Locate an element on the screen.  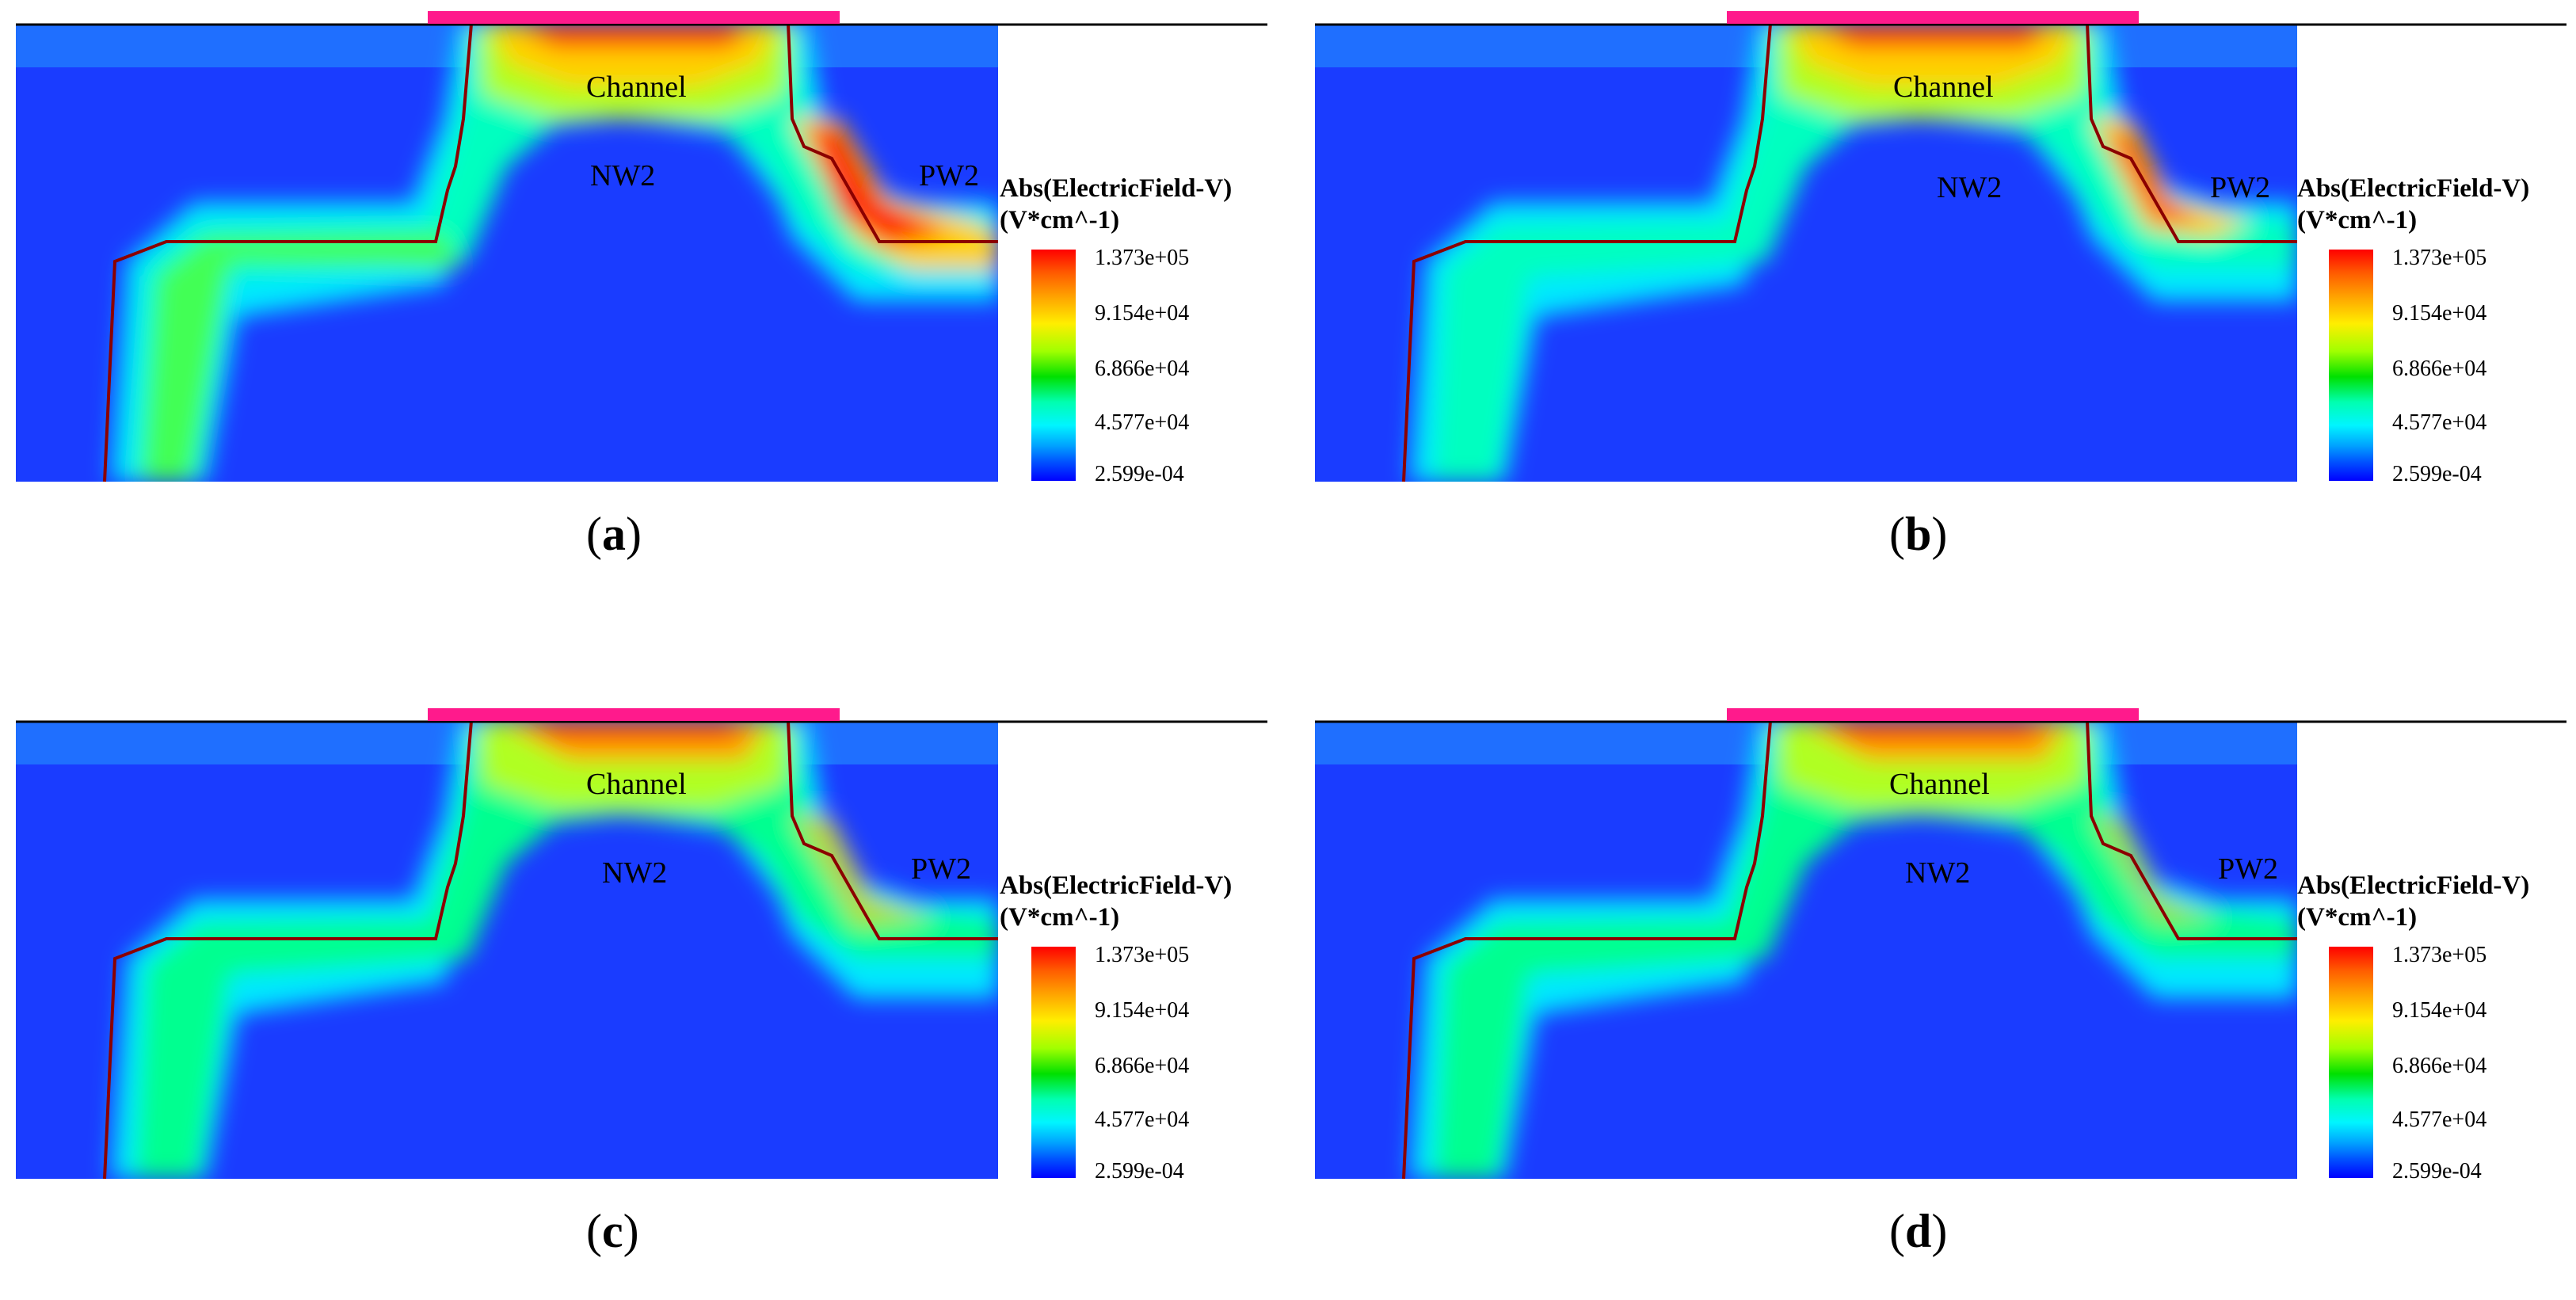
caption-d: (d) is located at coordinates (1918, 1231).